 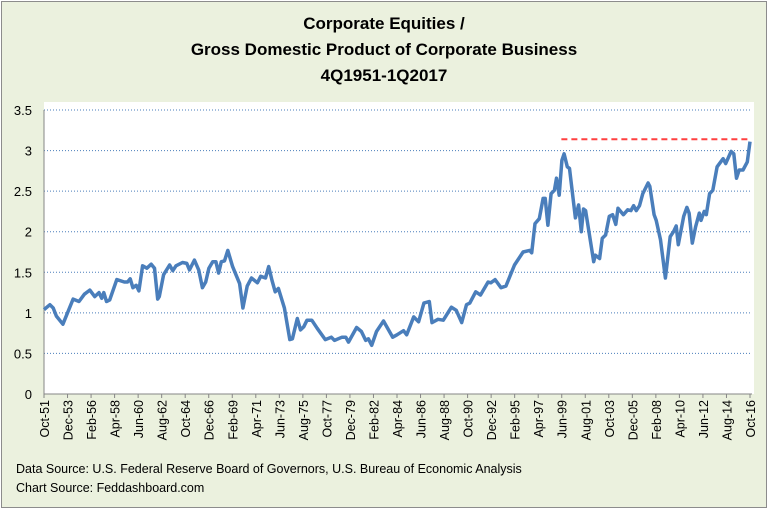 What do you see at coordinates (563, 419) in the screenshot?
I see `x-tick-label: Jun-99` at bounding box center [563, 419].